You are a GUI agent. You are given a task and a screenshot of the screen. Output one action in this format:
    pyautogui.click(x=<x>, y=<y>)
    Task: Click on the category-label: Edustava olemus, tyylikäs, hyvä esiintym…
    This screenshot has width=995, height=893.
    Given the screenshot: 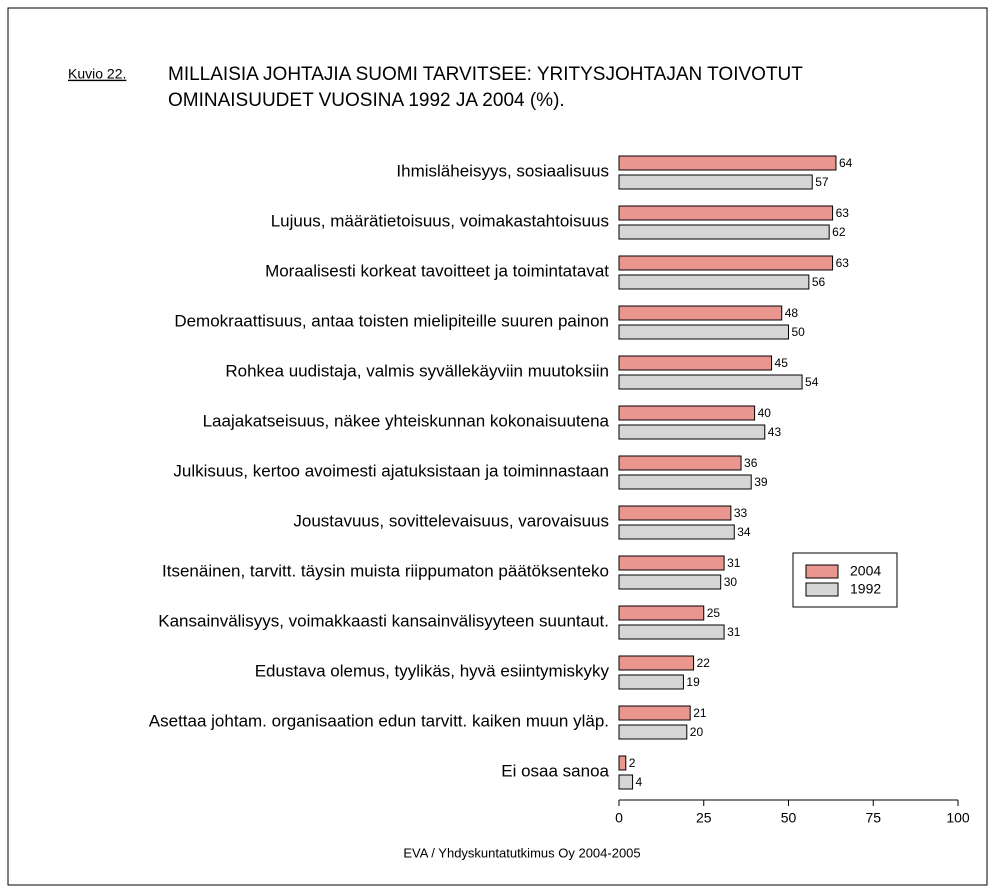 What is the action you would take?
    pyautogui.click(x=432, y=670)
    